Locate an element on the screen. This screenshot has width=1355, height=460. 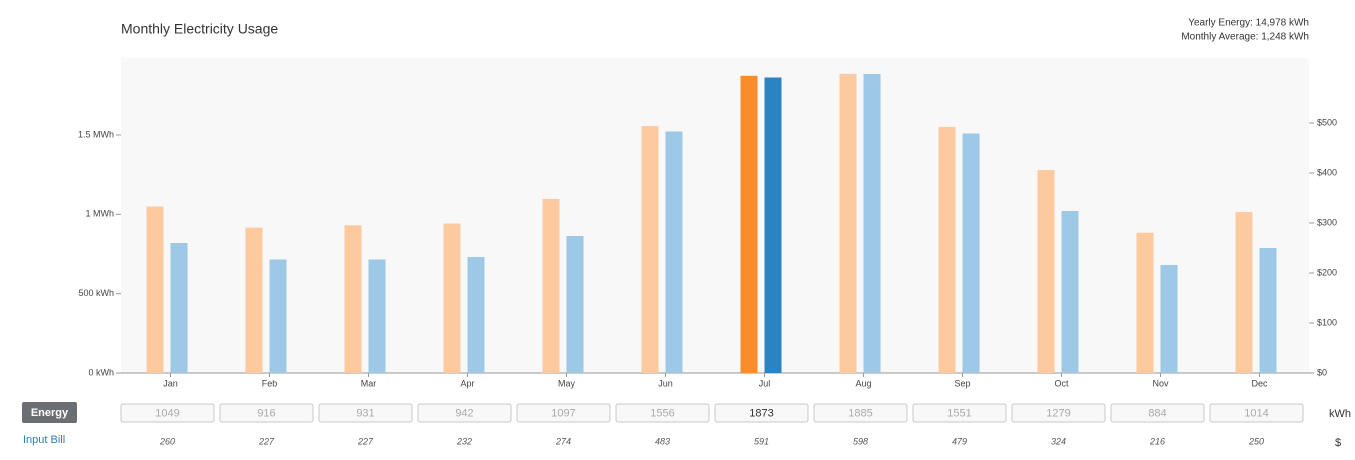
x-tick-label: Dec is located at coordinates (1259, 383).